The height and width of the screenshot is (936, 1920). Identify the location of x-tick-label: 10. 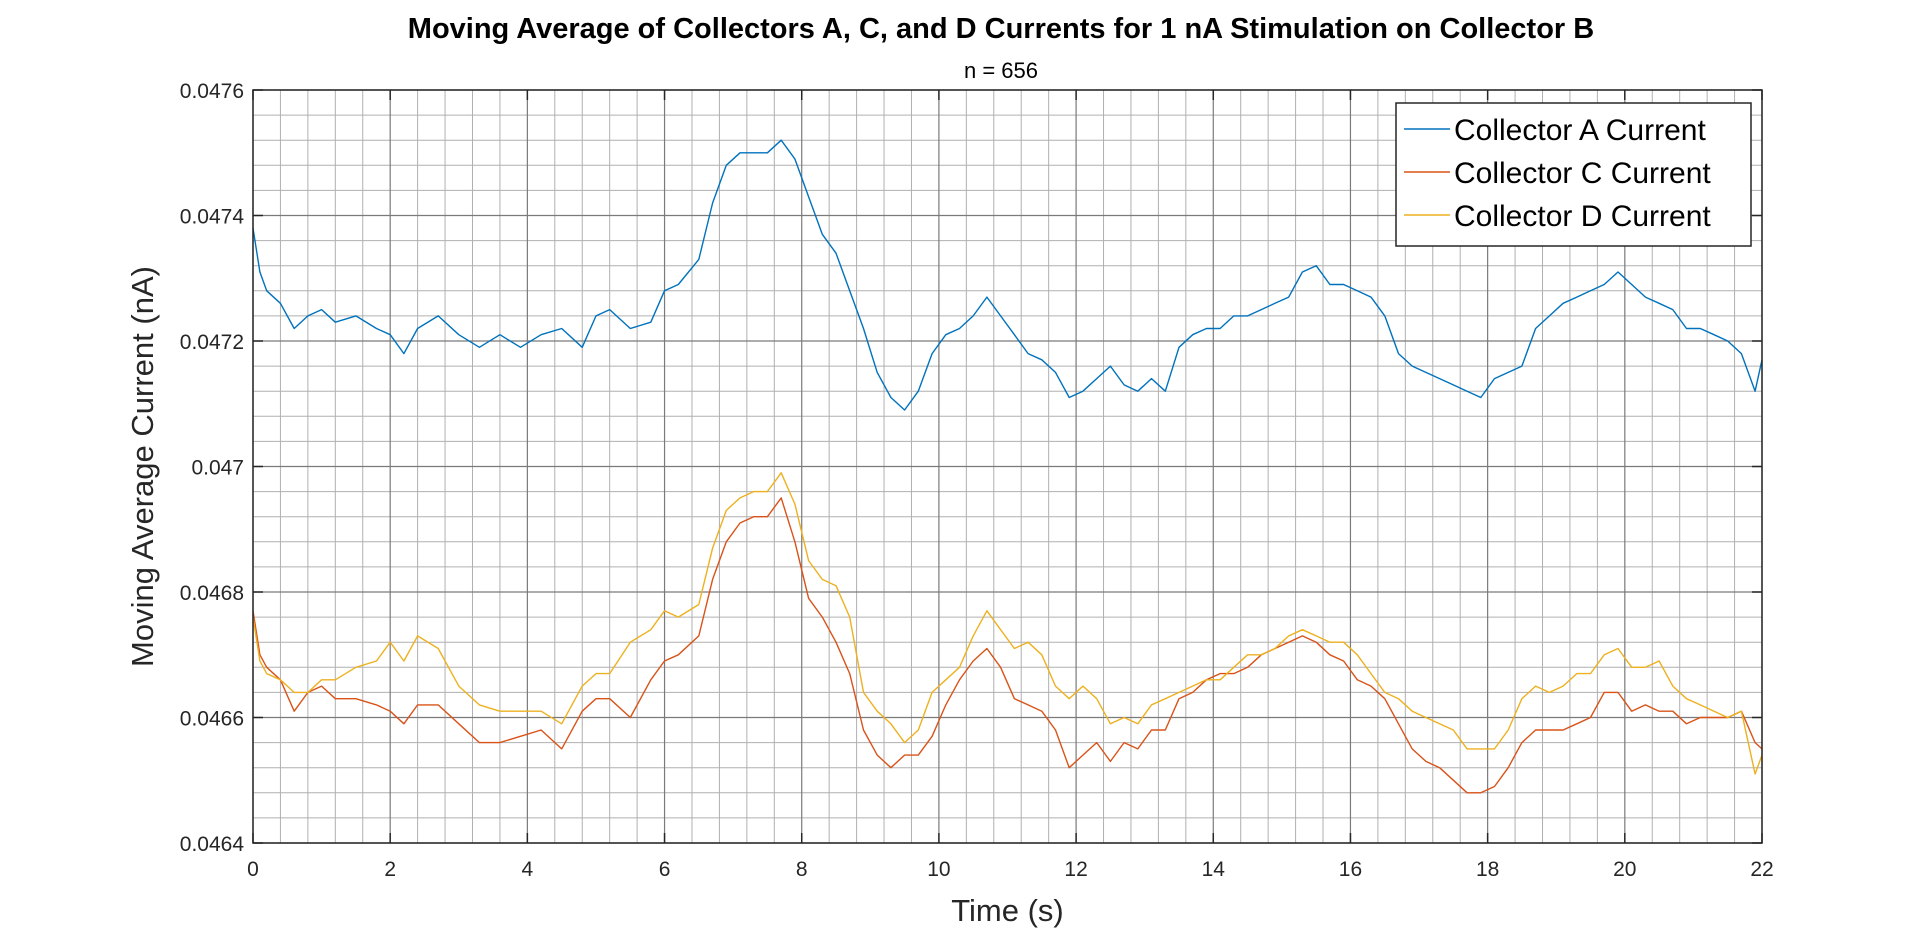
(938, 869).